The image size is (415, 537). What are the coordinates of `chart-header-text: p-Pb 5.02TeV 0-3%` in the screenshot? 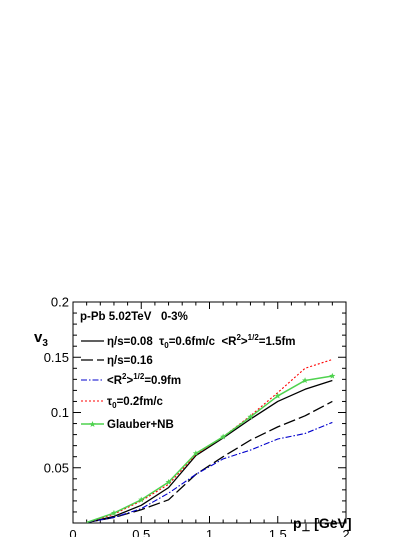 It's located at (134, 317).